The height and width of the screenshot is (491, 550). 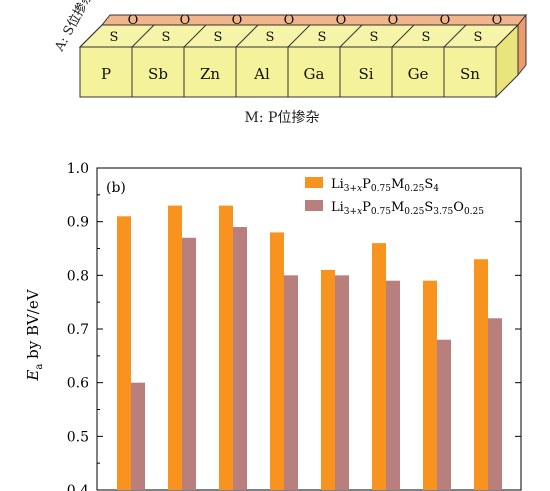 What do you see at coordinates (365, 74) in the screenshot?
I see `cube-label: Si` at bounding box center [365, 74].